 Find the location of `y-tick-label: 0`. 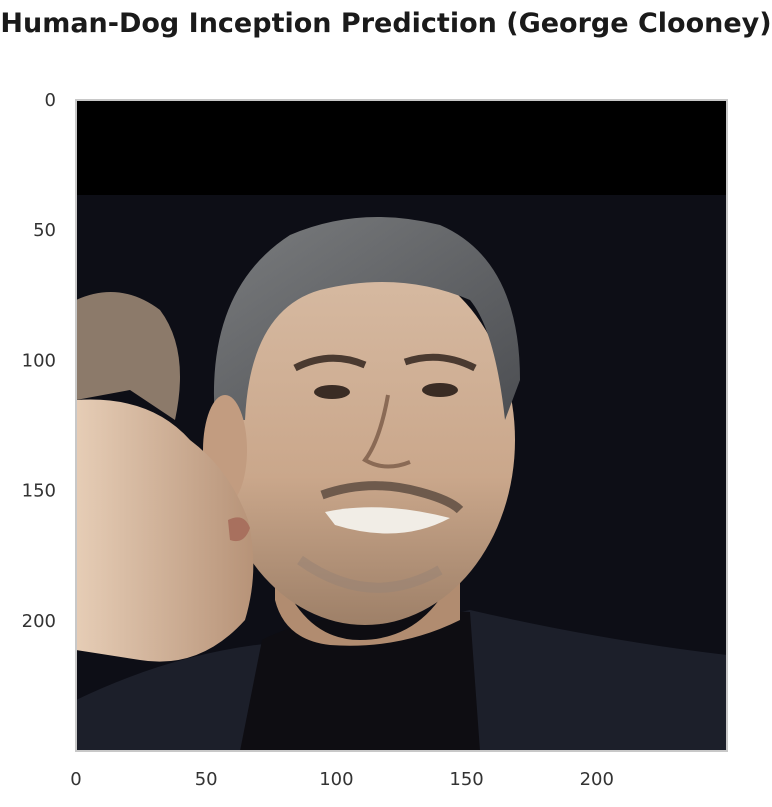

y-tick-label: 0 is located at coordinates (50, 100).